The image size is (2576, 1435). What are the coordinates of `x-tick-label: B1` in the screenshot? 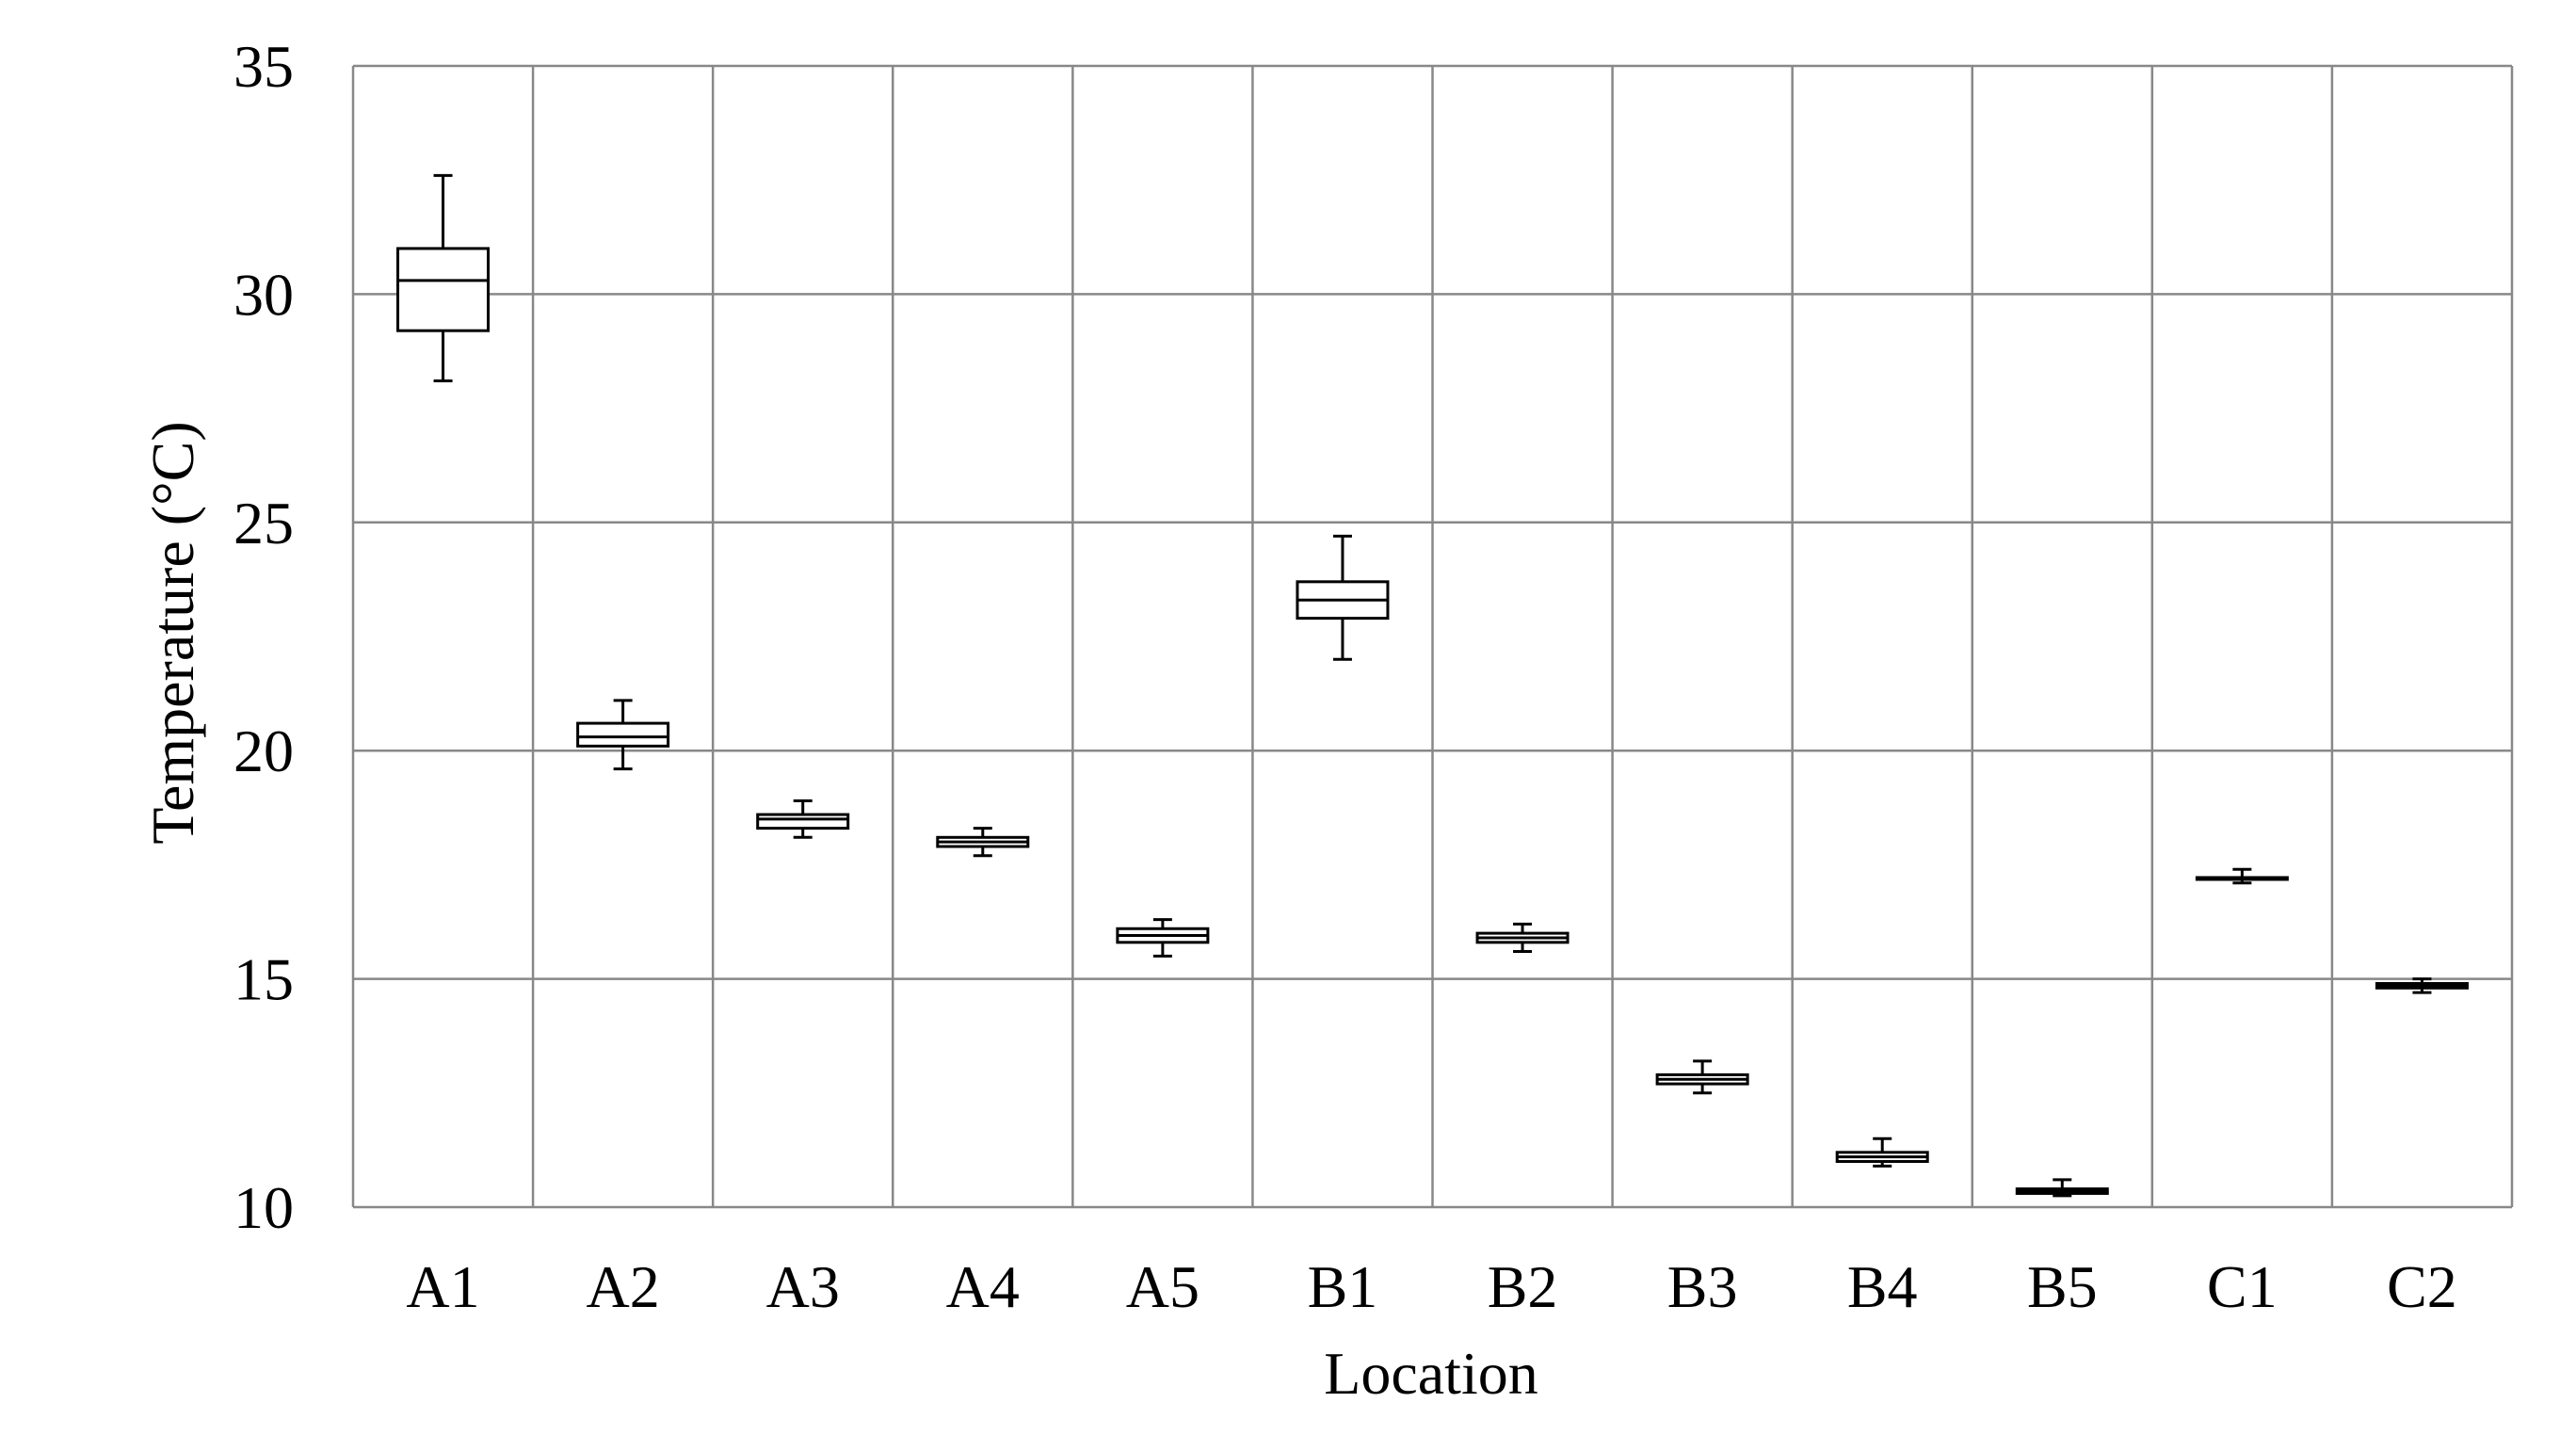 It's located at (1343, 1286).